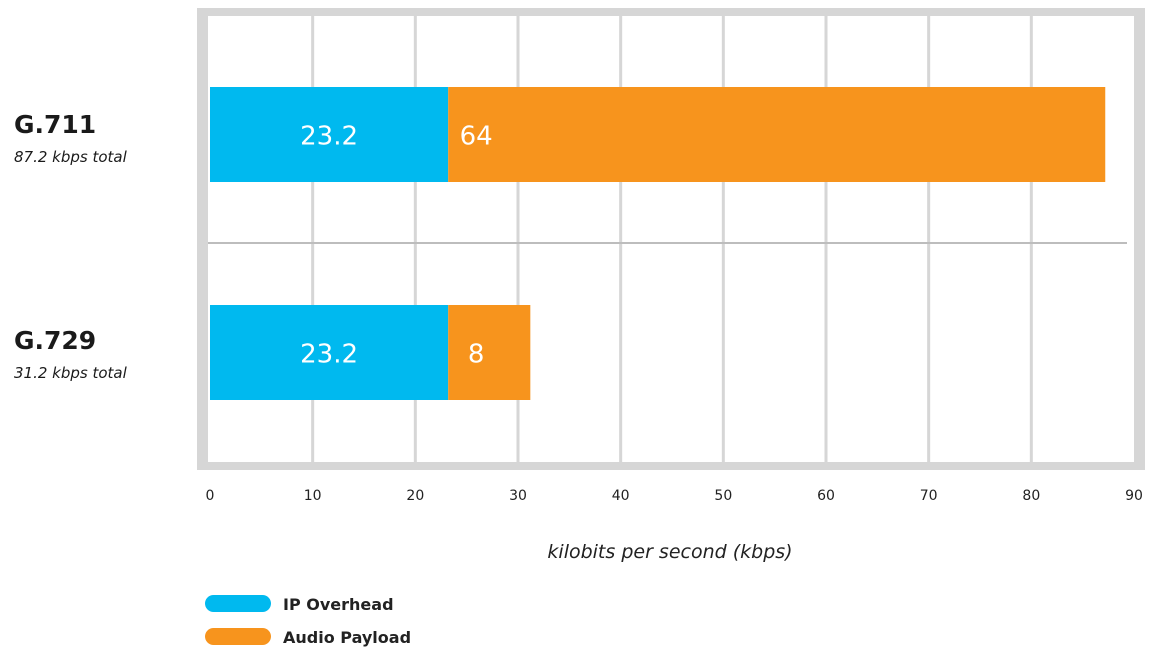  What do you see at coordinates (415, 496) in the screenshot?
I see `x-tick-label: 20` at bounding box center [415, 496].